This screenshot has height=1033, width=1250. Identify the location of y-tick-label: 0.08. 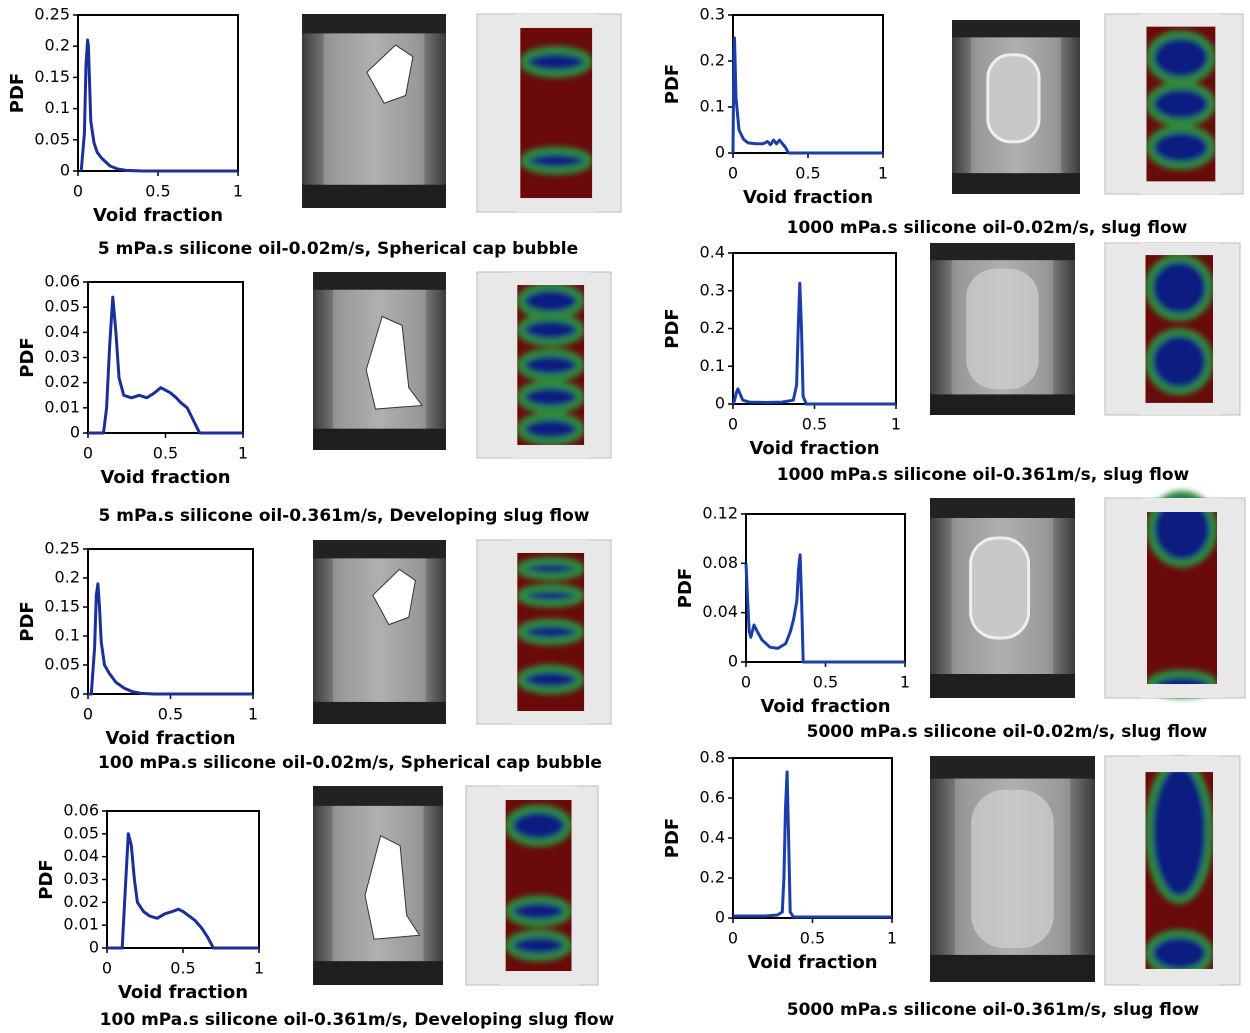
(720, 562).